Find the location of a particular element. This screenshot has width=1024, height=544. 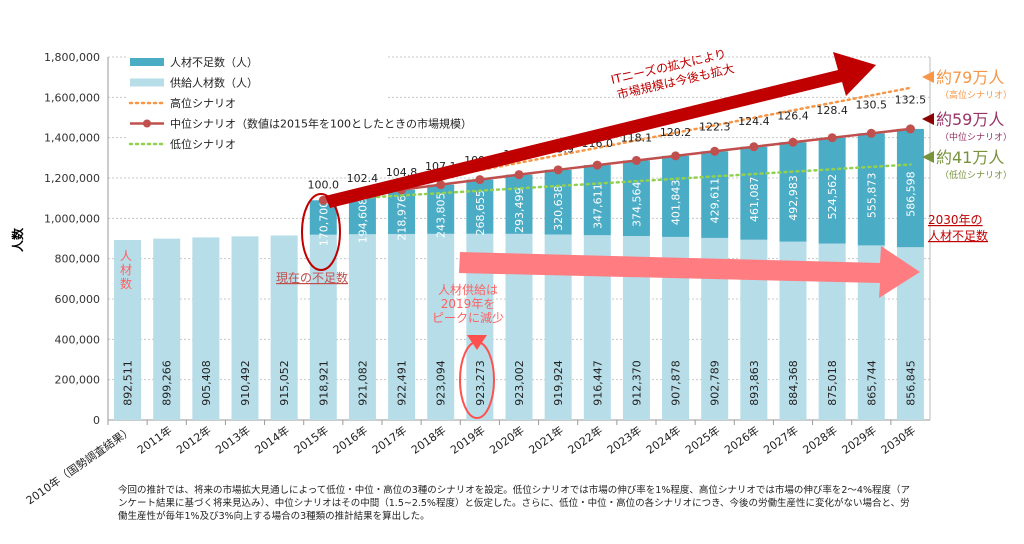

supply-label: 893,863 is located at coordinates (754, 383).